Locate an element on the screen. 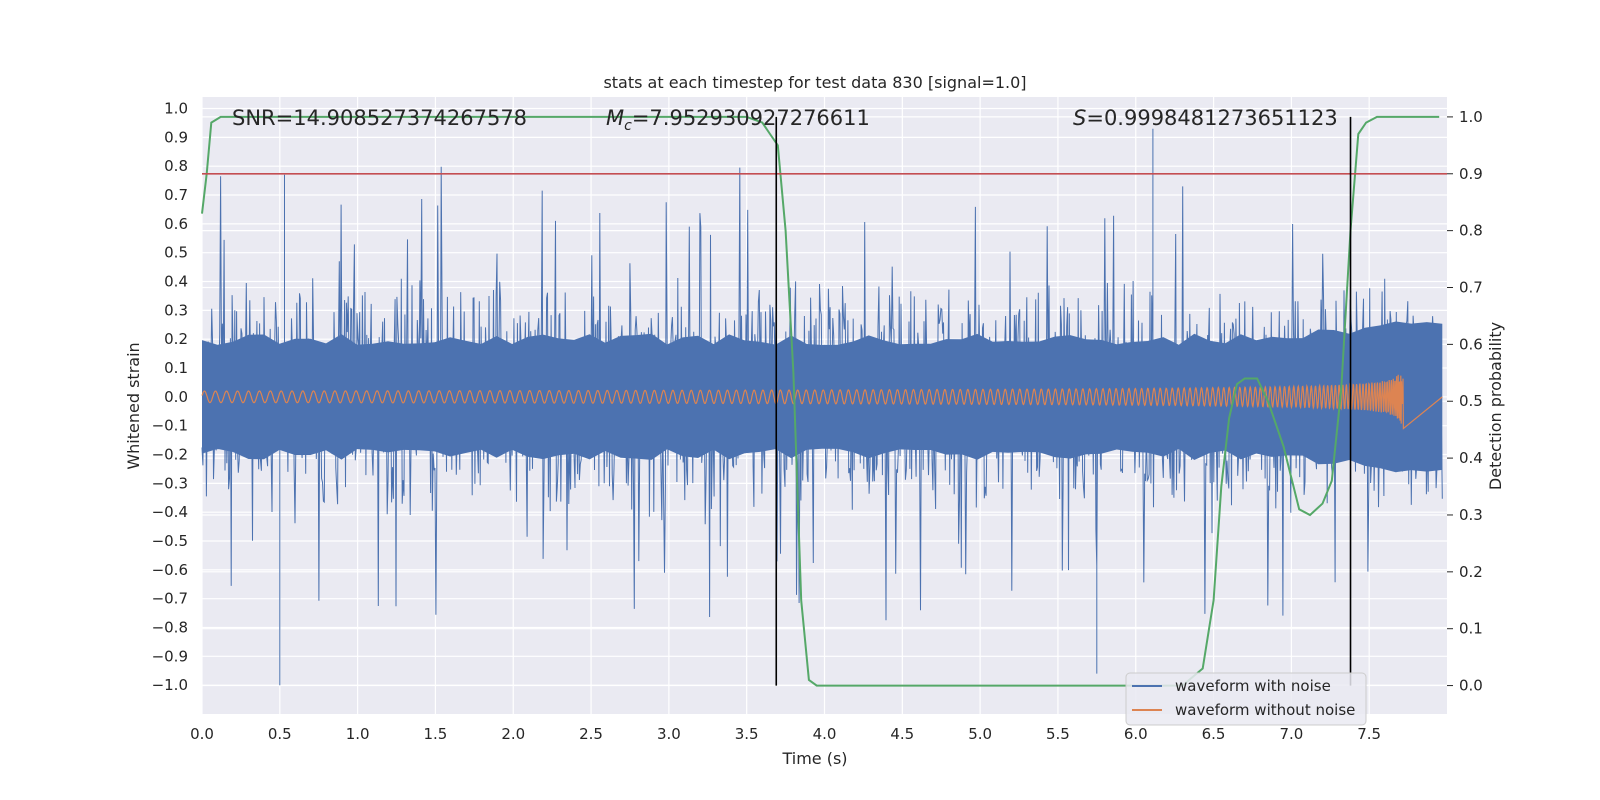 The height and width of the screenshot is (800, 1600). y-left-tick-label: 0.7 is located at coordinates (176, 195).